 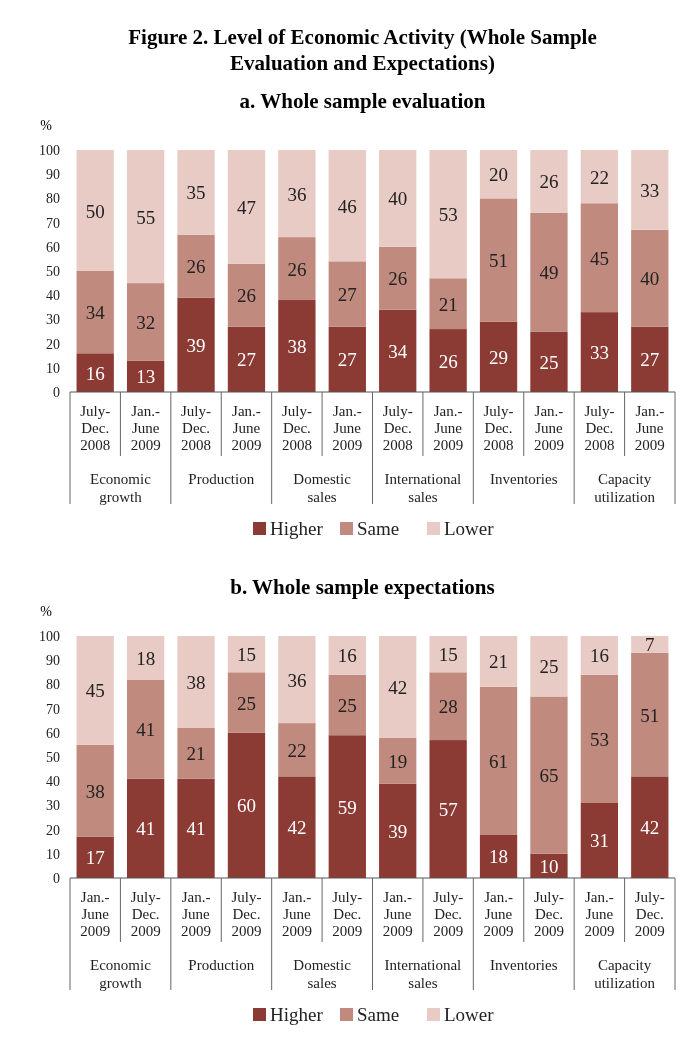 What do you see at coordinates (599, 656) in the screenshot?
I see `data-label: 16` at bounding box center [599, 656].